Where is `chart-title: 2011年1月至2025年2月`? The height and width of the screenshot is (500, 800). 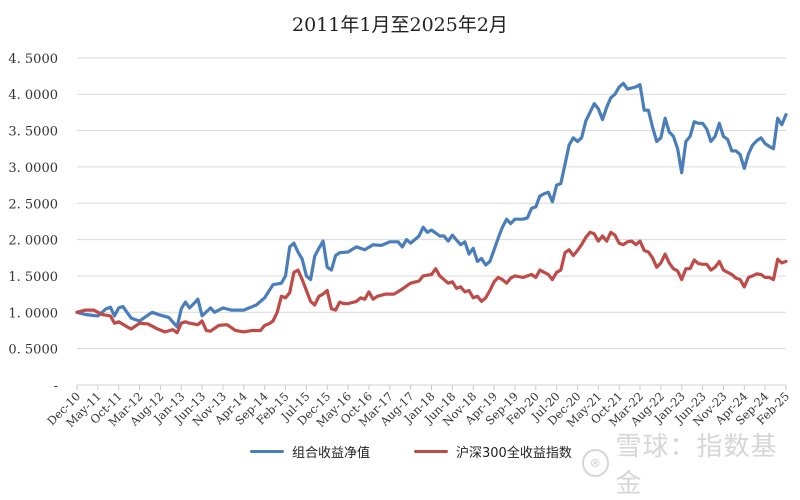 chart-title: 2011年1月至2025年2月 is located at coordinates (400, 25).